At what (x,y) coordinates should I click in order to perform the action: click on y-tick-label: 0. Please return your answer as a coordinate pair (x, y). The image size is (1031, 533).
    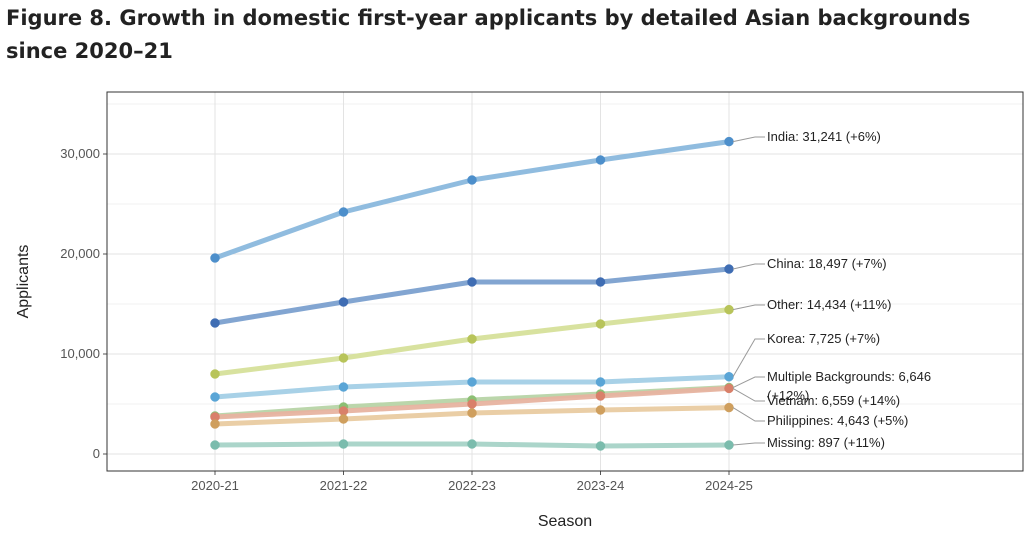
    Looking at the image, I should click on (96, 453).